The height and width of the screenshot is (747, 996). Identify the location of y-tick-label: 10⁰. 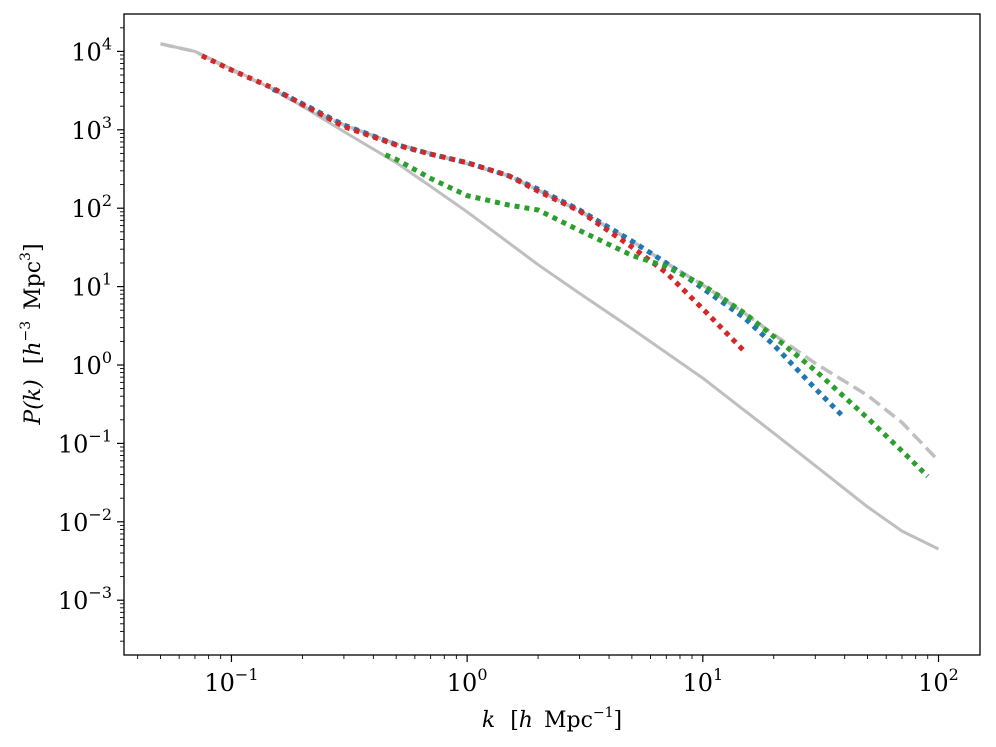
(91, 364).